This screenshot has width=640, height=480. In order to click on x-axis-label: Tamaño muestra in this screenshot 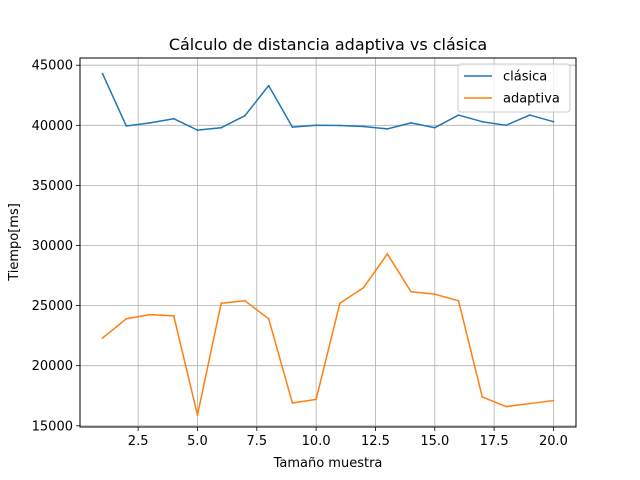, I will do `click(328, 463)`.